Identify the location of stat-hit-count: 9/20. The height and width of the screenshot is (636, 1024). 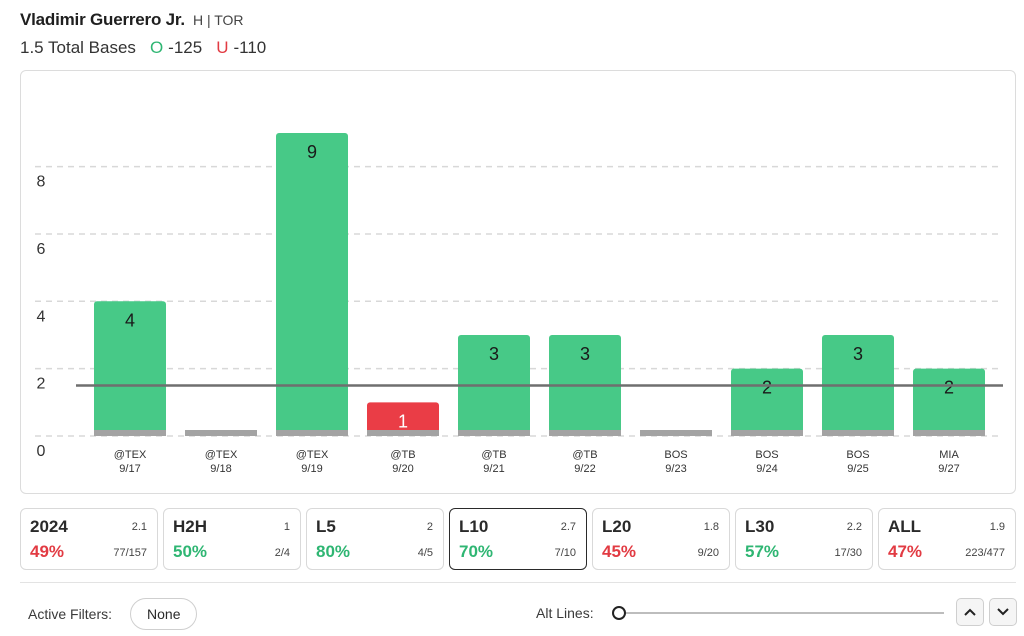
(708, 553).